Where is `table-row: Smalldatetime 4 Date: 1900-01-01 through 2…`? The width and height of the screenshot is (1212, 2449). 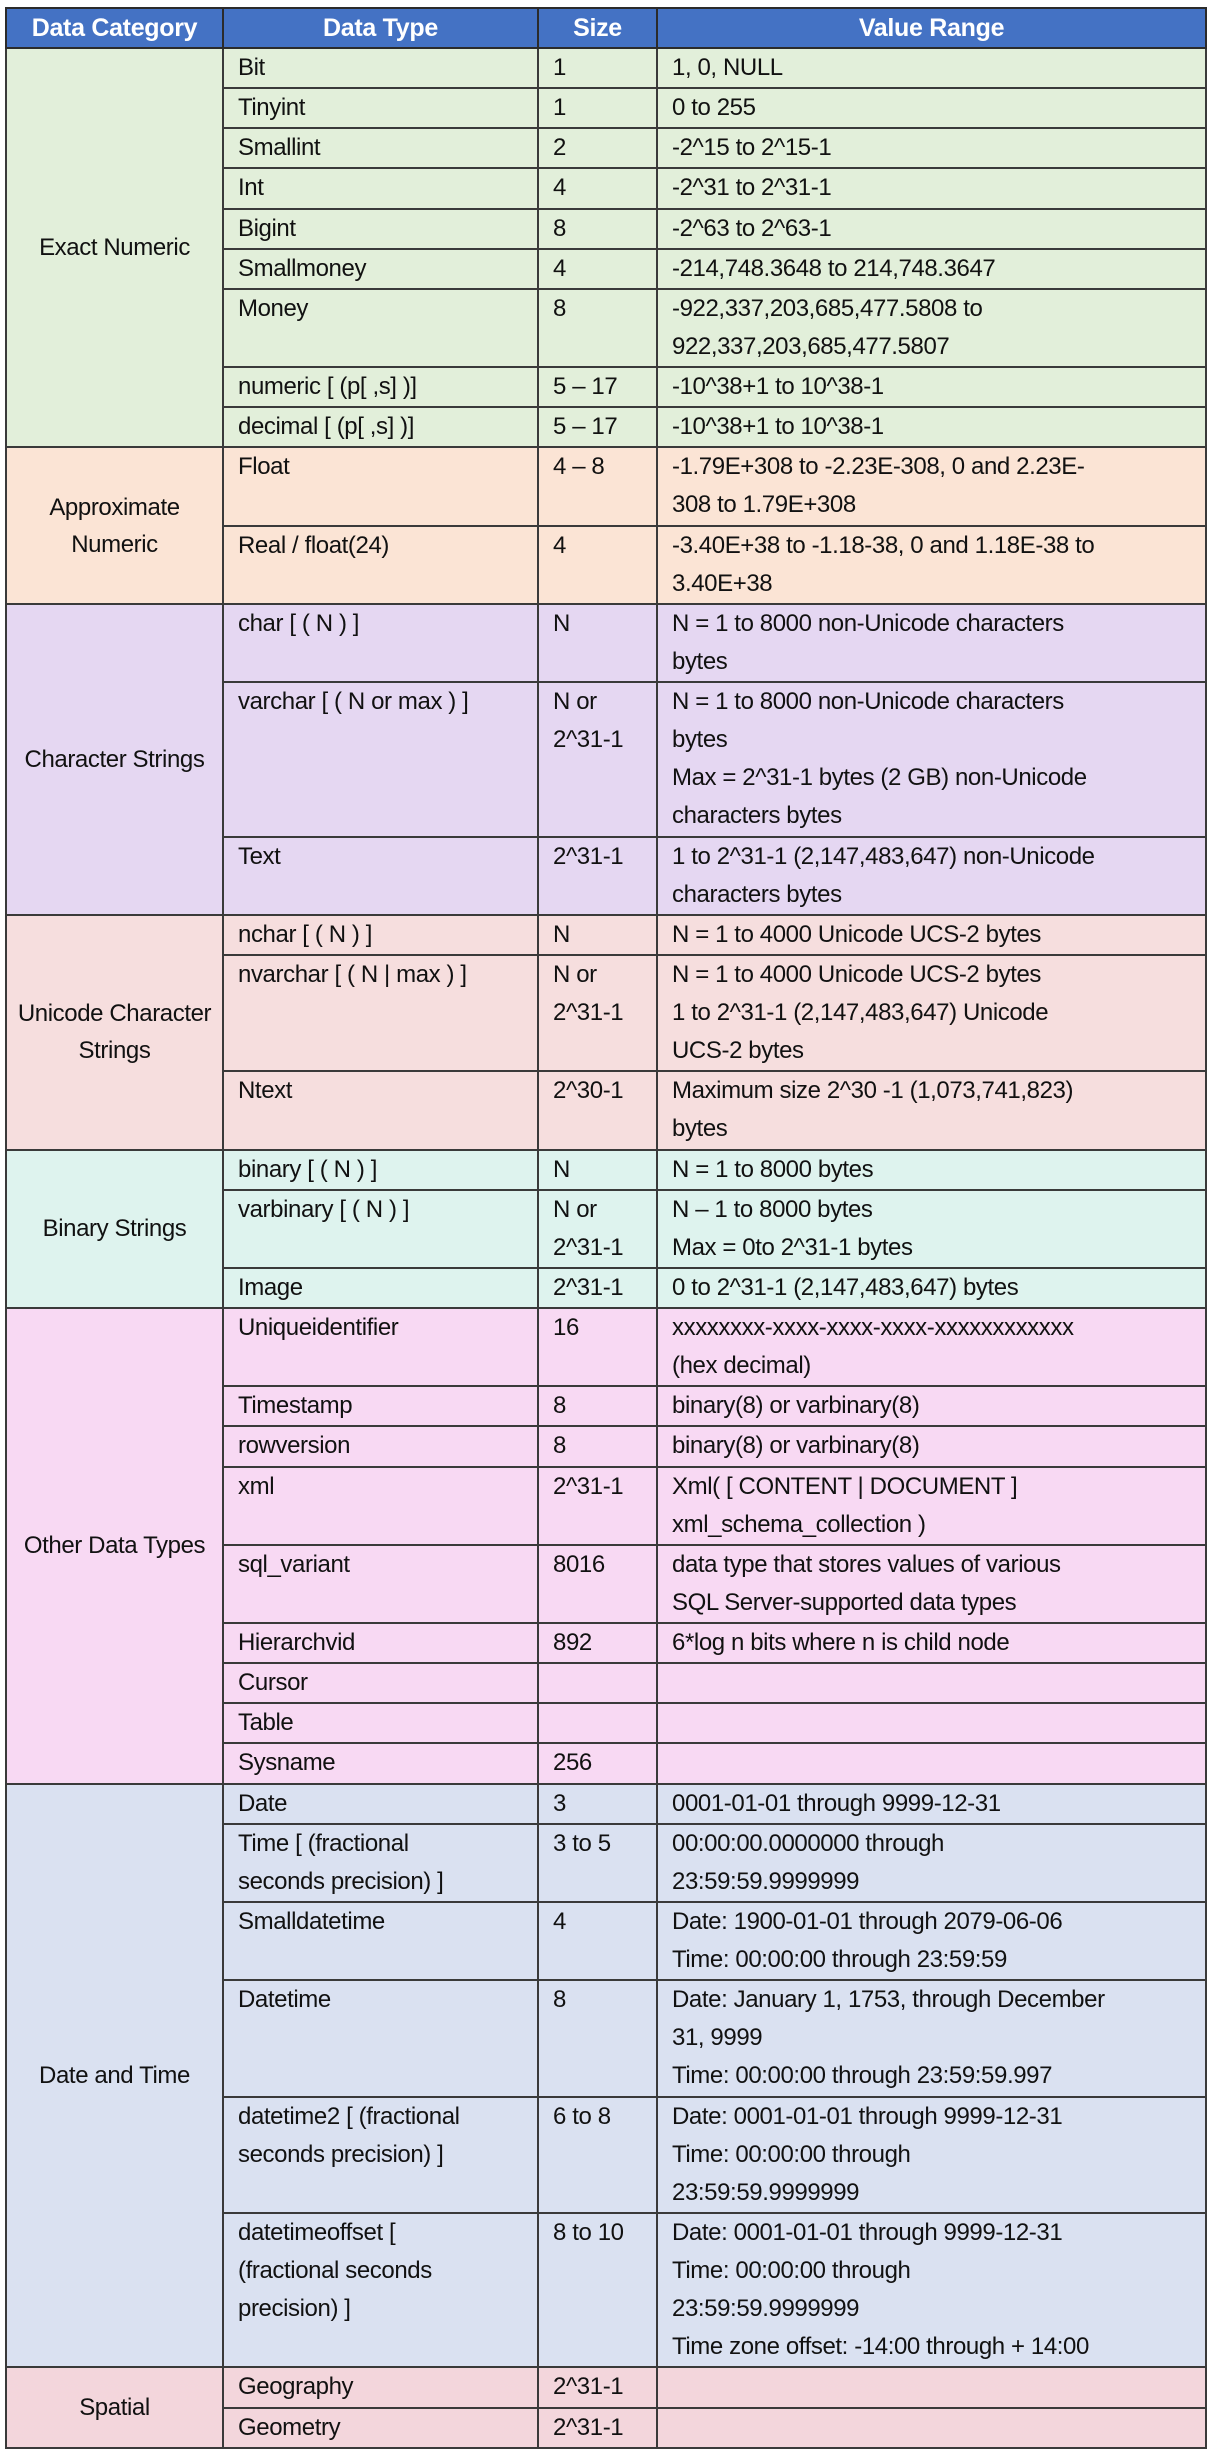 table-row: Smalldatetime 4 Date: 1900-01-01 through 2… is located at coordinates (606, 1941).